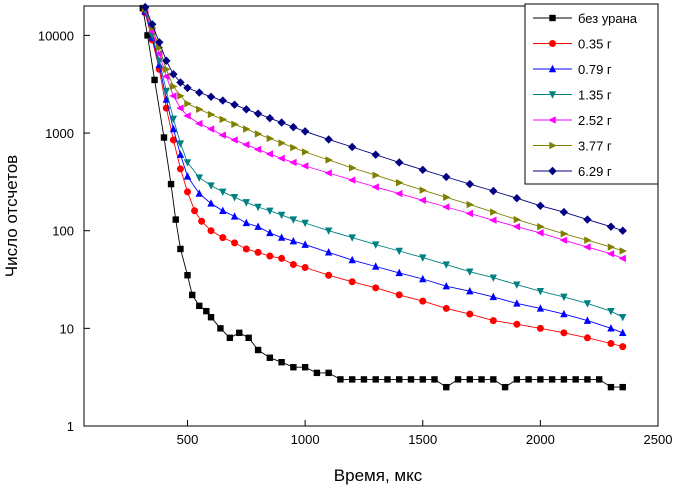  I want to click on x-tick-label: 1500, so click(422, 439).